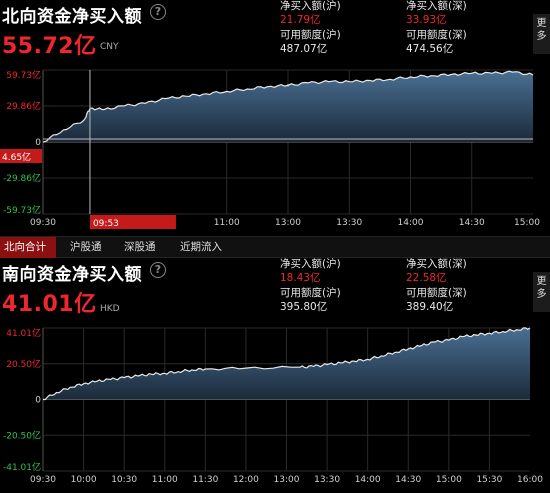 The height and width of the screenshot is (493, 550). Describe the element at coordinates (201, 247) in the screenshot. I see `tab-recent-inflow: 近期流入` at that location.